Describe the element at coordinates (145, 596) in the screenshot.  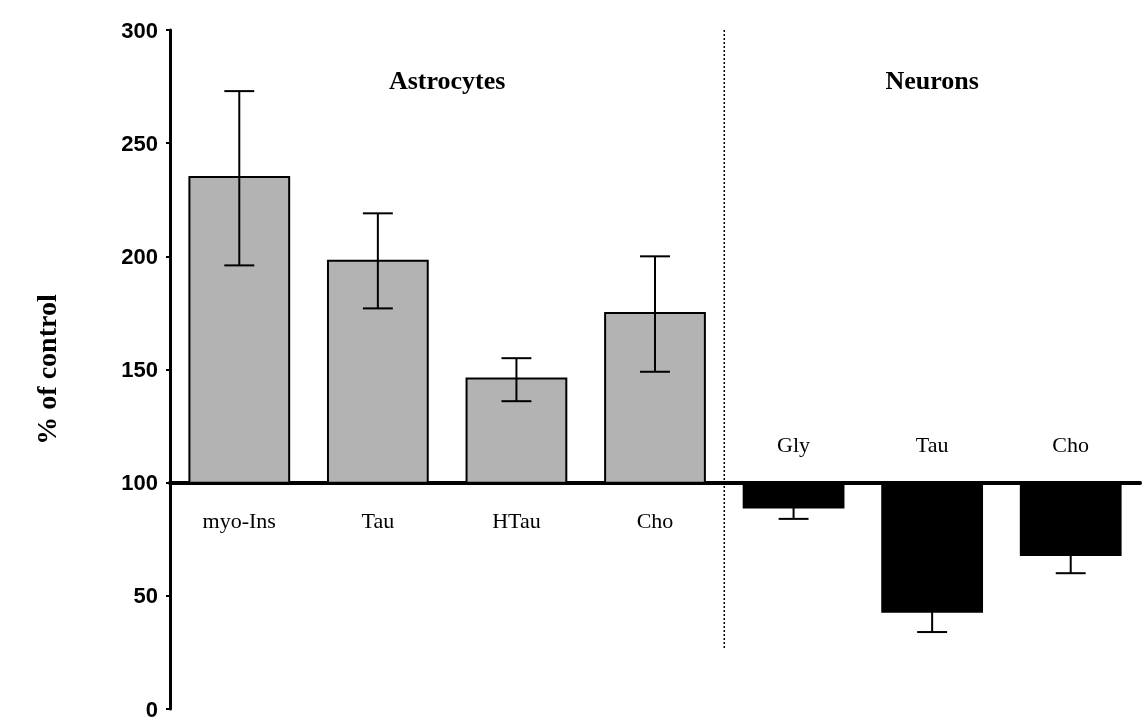
I see `y-tick-label: 50` at that location.